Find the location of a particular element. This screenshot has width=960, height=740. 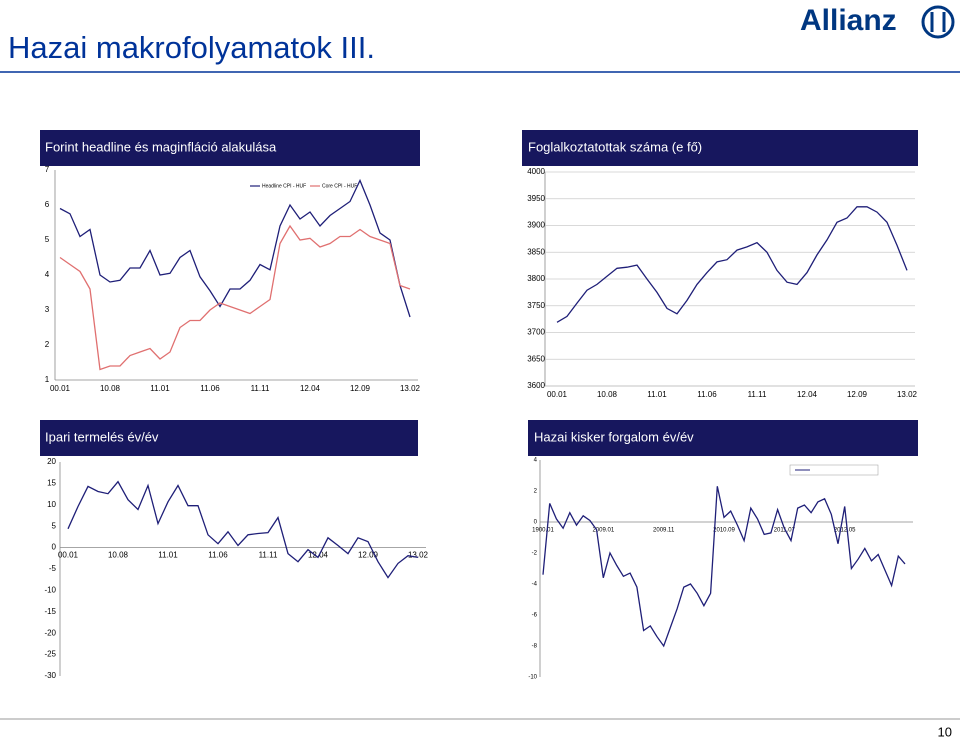

chart-title: Foglalkoztatottak száma (e fő) is located at coordinates (615, 146).